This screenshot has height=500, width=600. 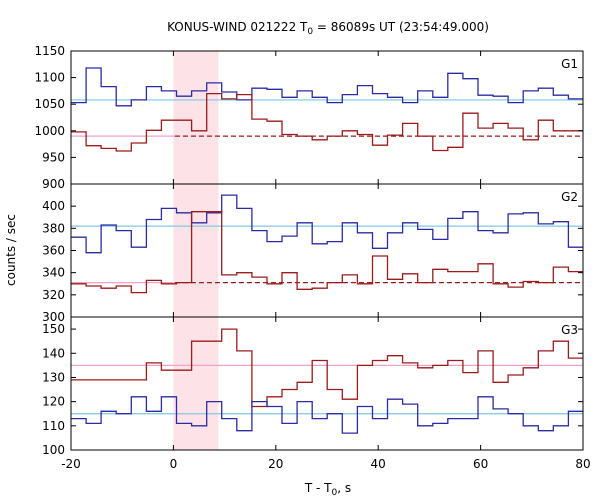 What do you see at coordinates (196, 250) in the screenshot?
I see `shaded-interval` at bounding box center [196, 250].